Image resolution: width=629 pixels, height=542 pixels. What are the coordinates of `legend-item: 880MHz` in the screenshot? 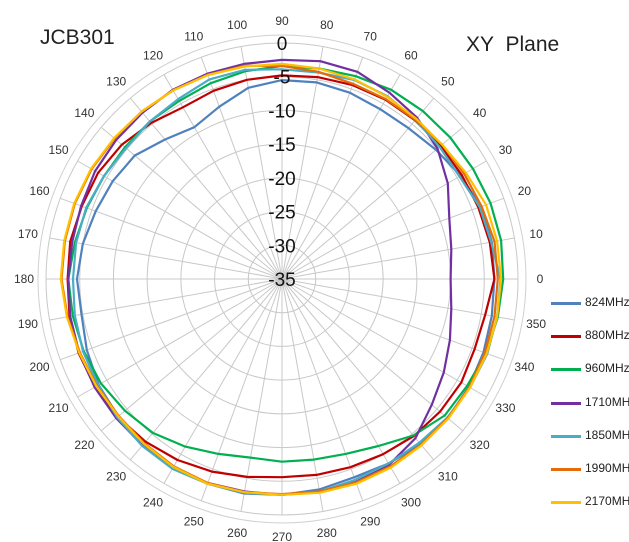 It's located at (590, 336).